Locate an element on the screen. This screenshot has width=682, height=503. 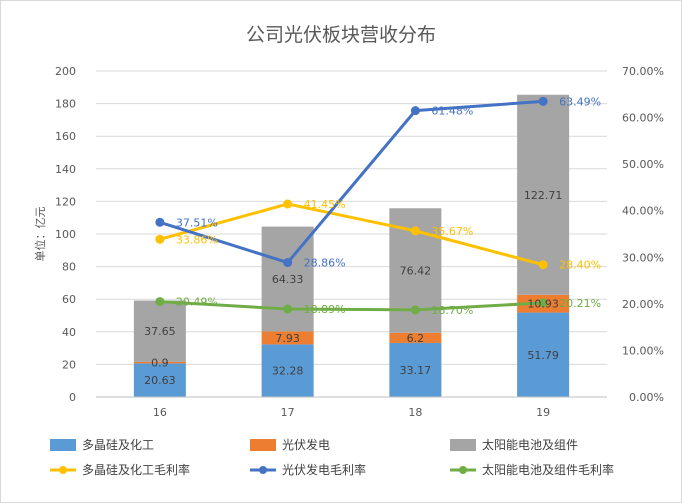
bar-data-label: 6.2 is located at coordinates (416, 338).